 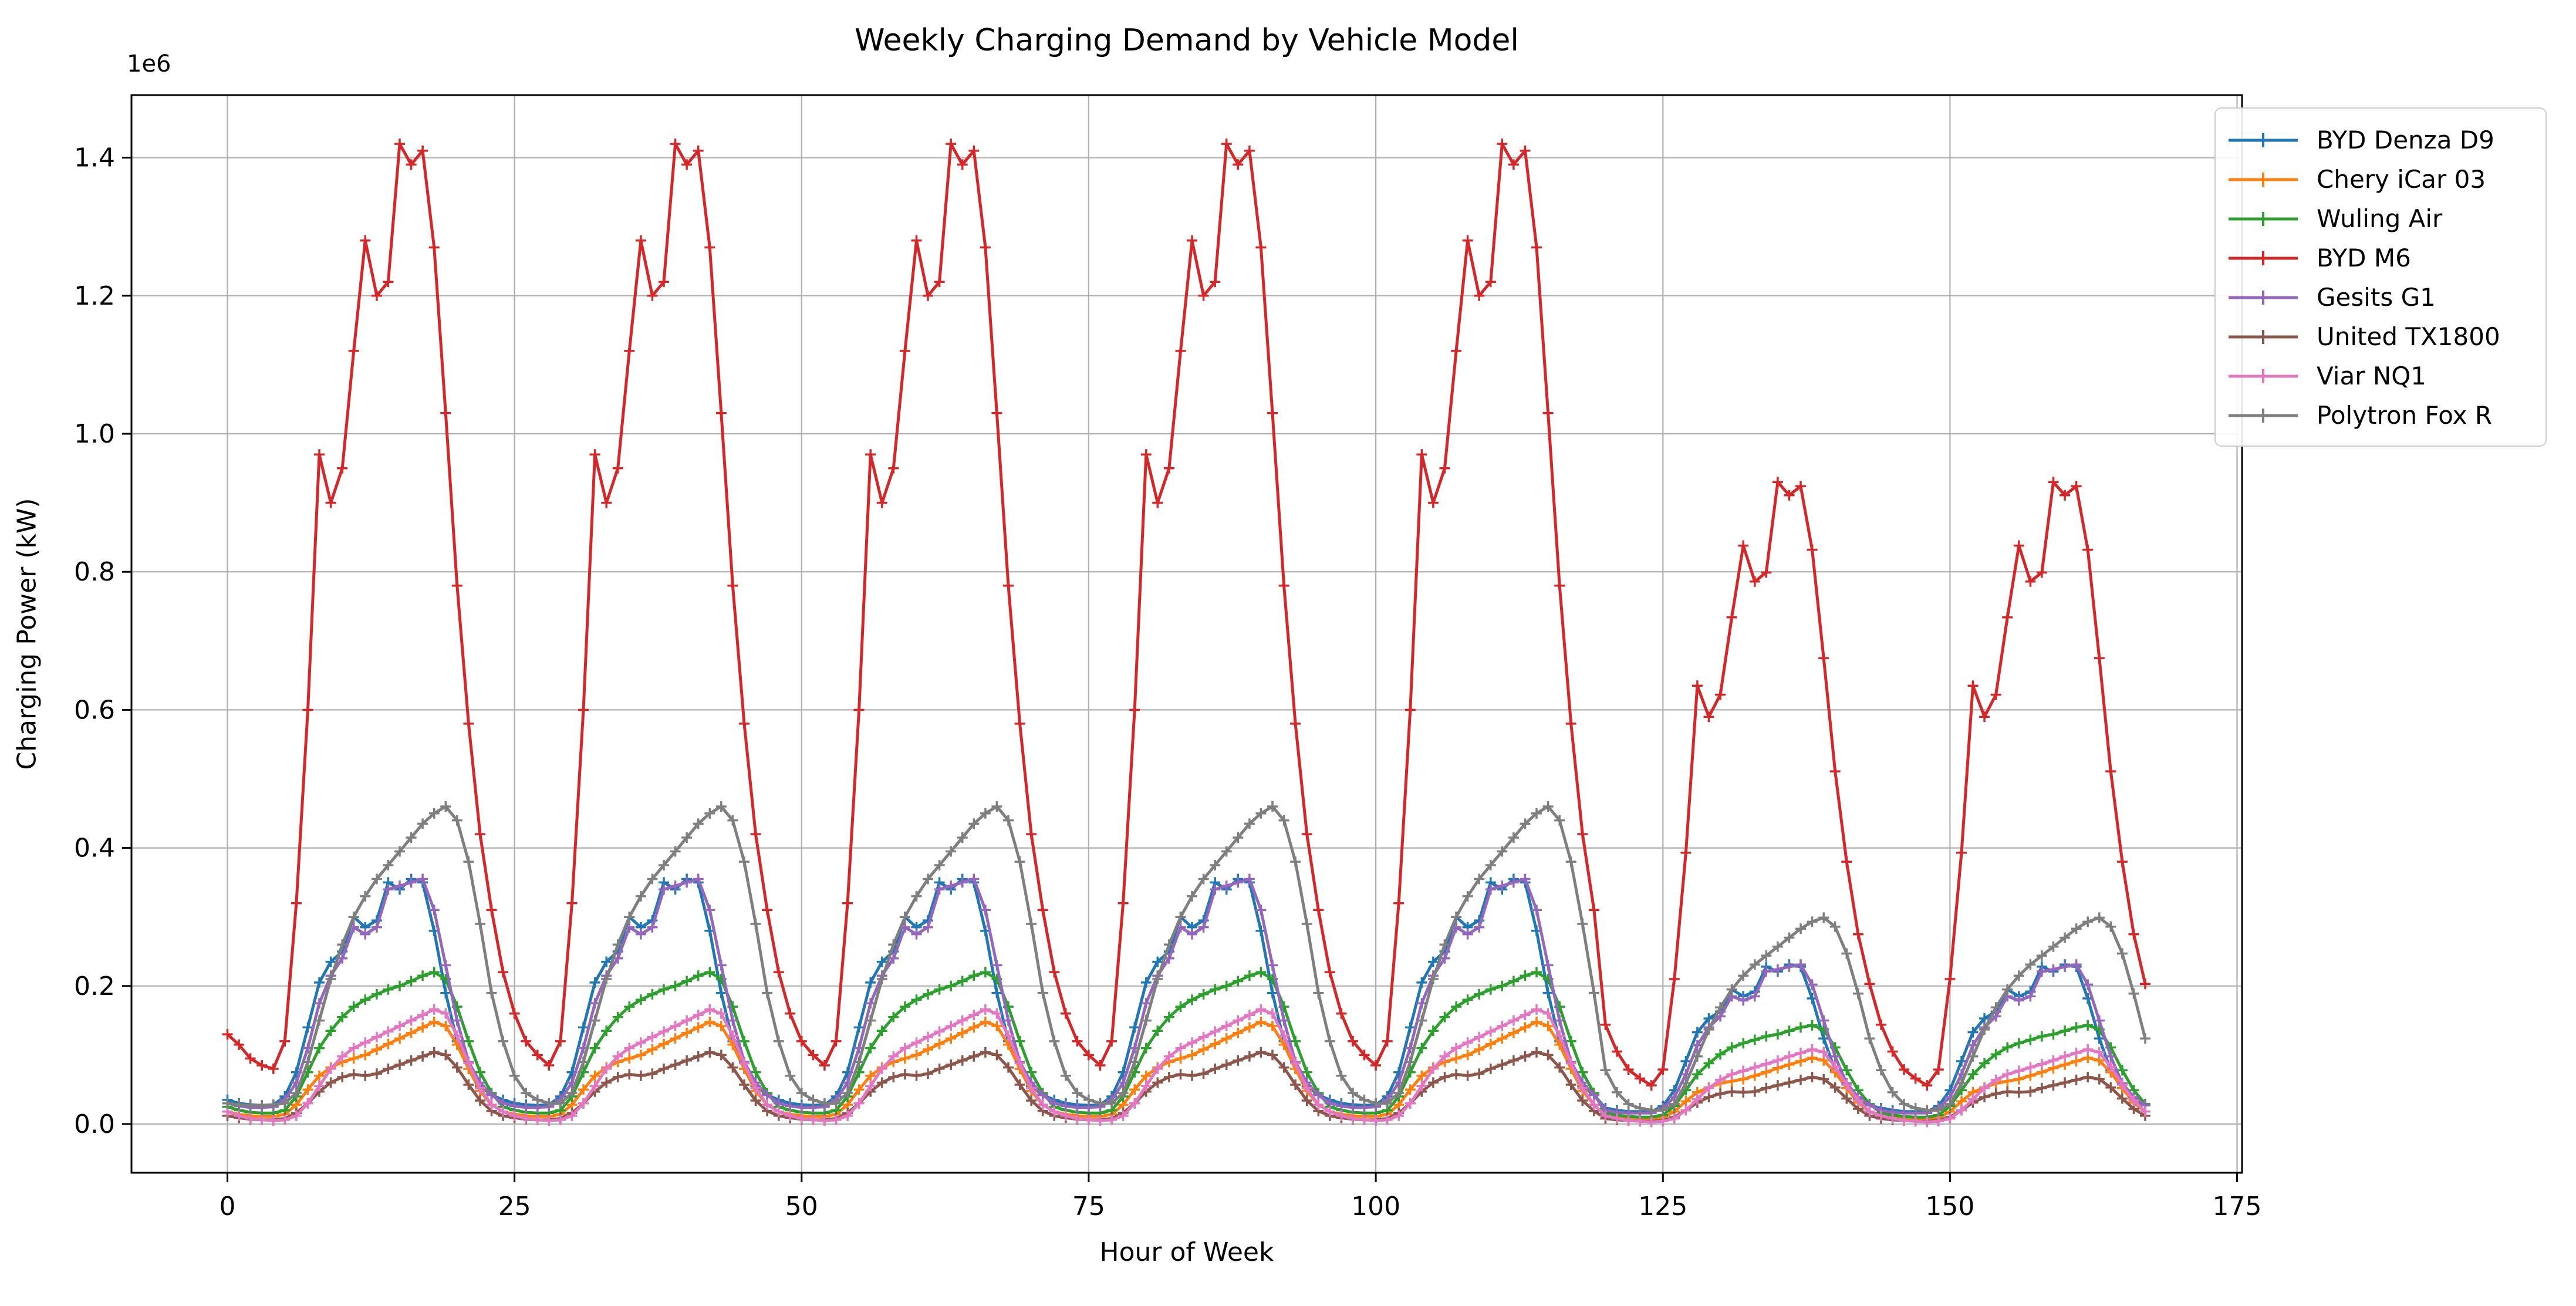 I want to click on legend-item: Wuling Air, so click(x=2380, y=218).